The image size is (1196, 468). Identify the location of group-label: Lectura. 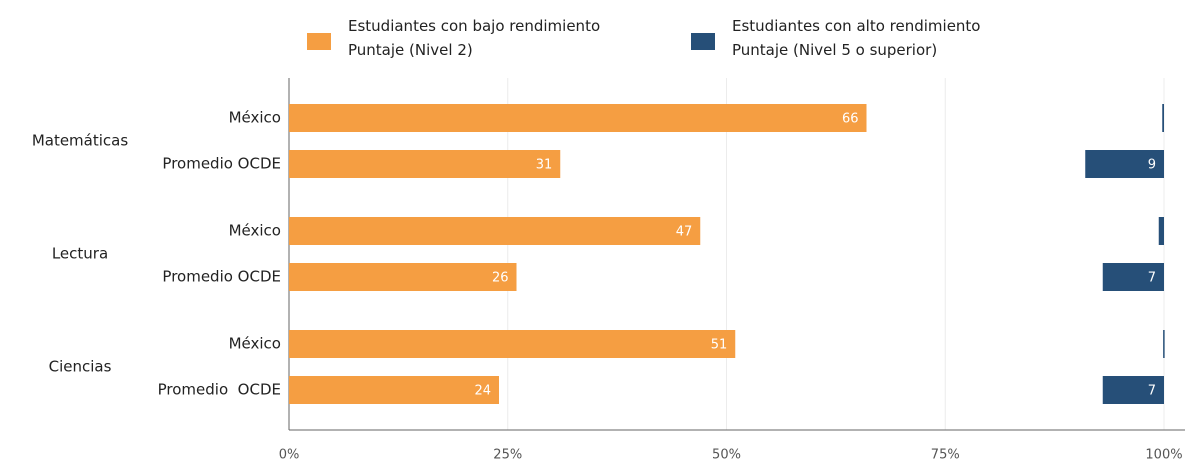
(80, 254).